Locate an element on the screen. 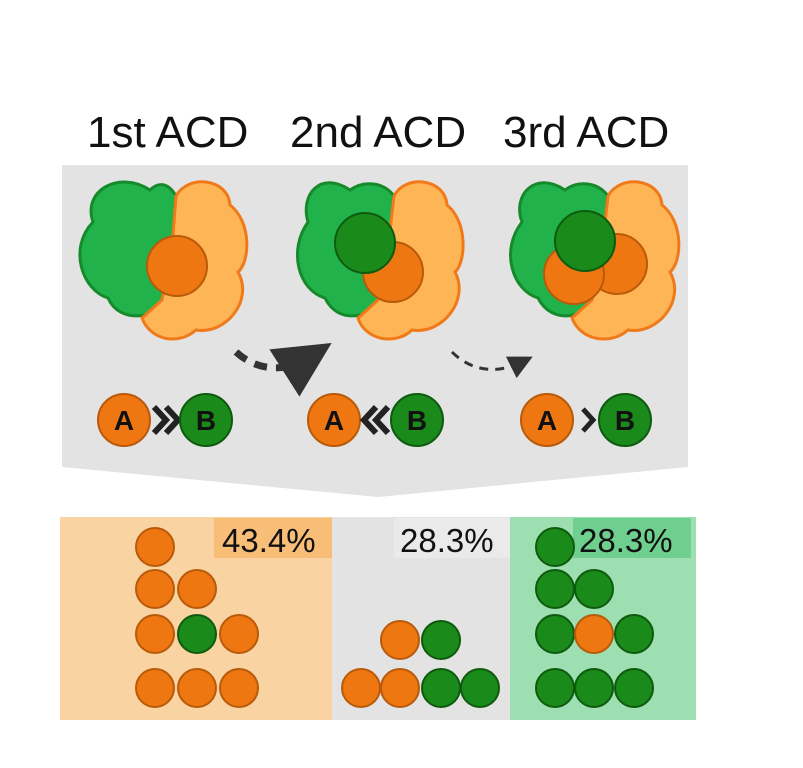 Image resolution: width=803 pixels, height=768 pixels. percent-label-1: 43.4% is located at coordinates (269, 540).